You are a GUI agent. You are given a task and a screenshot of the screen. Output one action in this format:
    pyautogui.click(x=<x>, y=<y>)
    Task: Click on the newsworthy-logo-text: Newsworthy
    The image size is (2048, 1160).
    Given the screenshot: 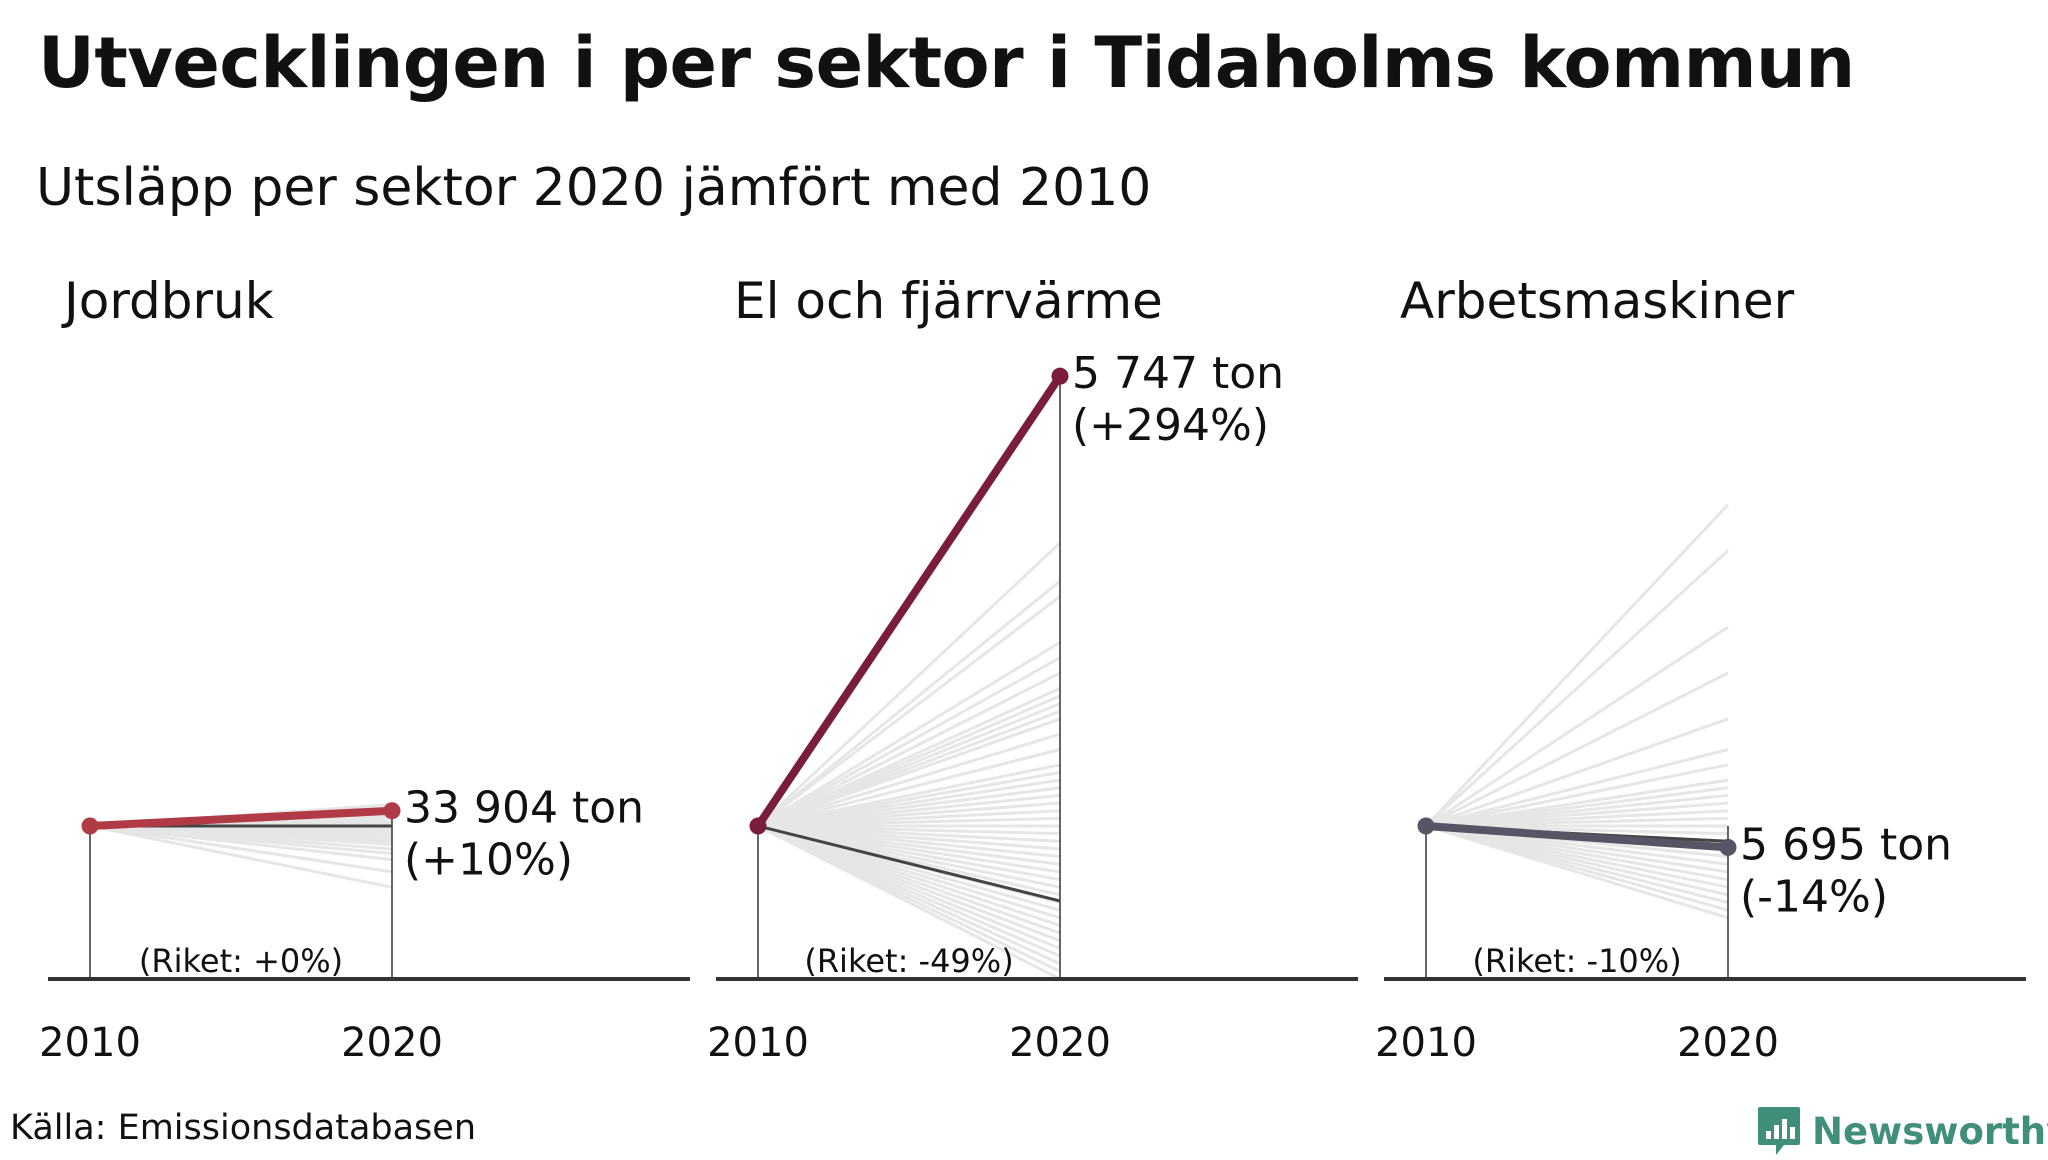 What is the action you would take?
    pyautogui.click(x=1930, y=1131)
    